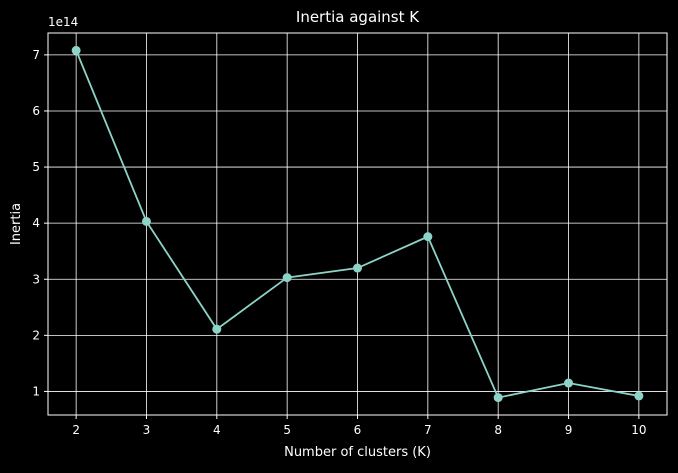 This screenshot has width=678, height=473. What do you see at coordinates (36, 223) in the screenshot?
I see `y-tick-label: 4` at bounding box center [36, 223].